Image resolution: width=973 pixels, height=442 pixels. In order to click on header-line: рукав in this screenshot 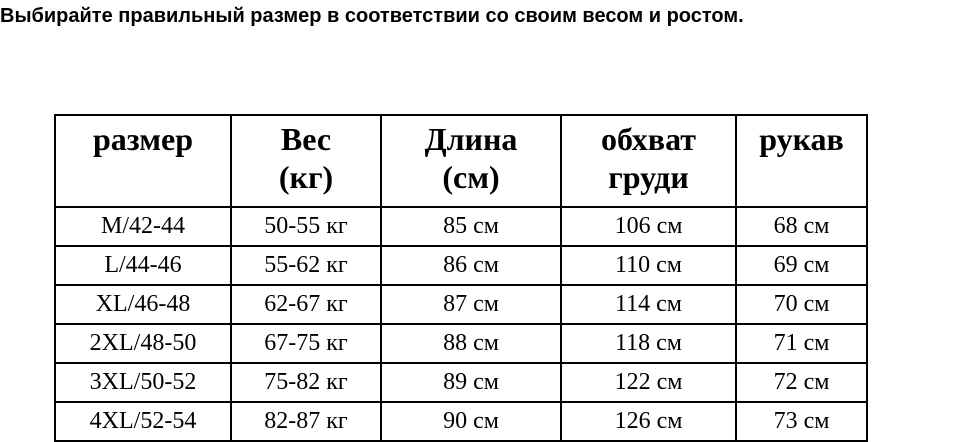, I will do `click(801, 139)`.